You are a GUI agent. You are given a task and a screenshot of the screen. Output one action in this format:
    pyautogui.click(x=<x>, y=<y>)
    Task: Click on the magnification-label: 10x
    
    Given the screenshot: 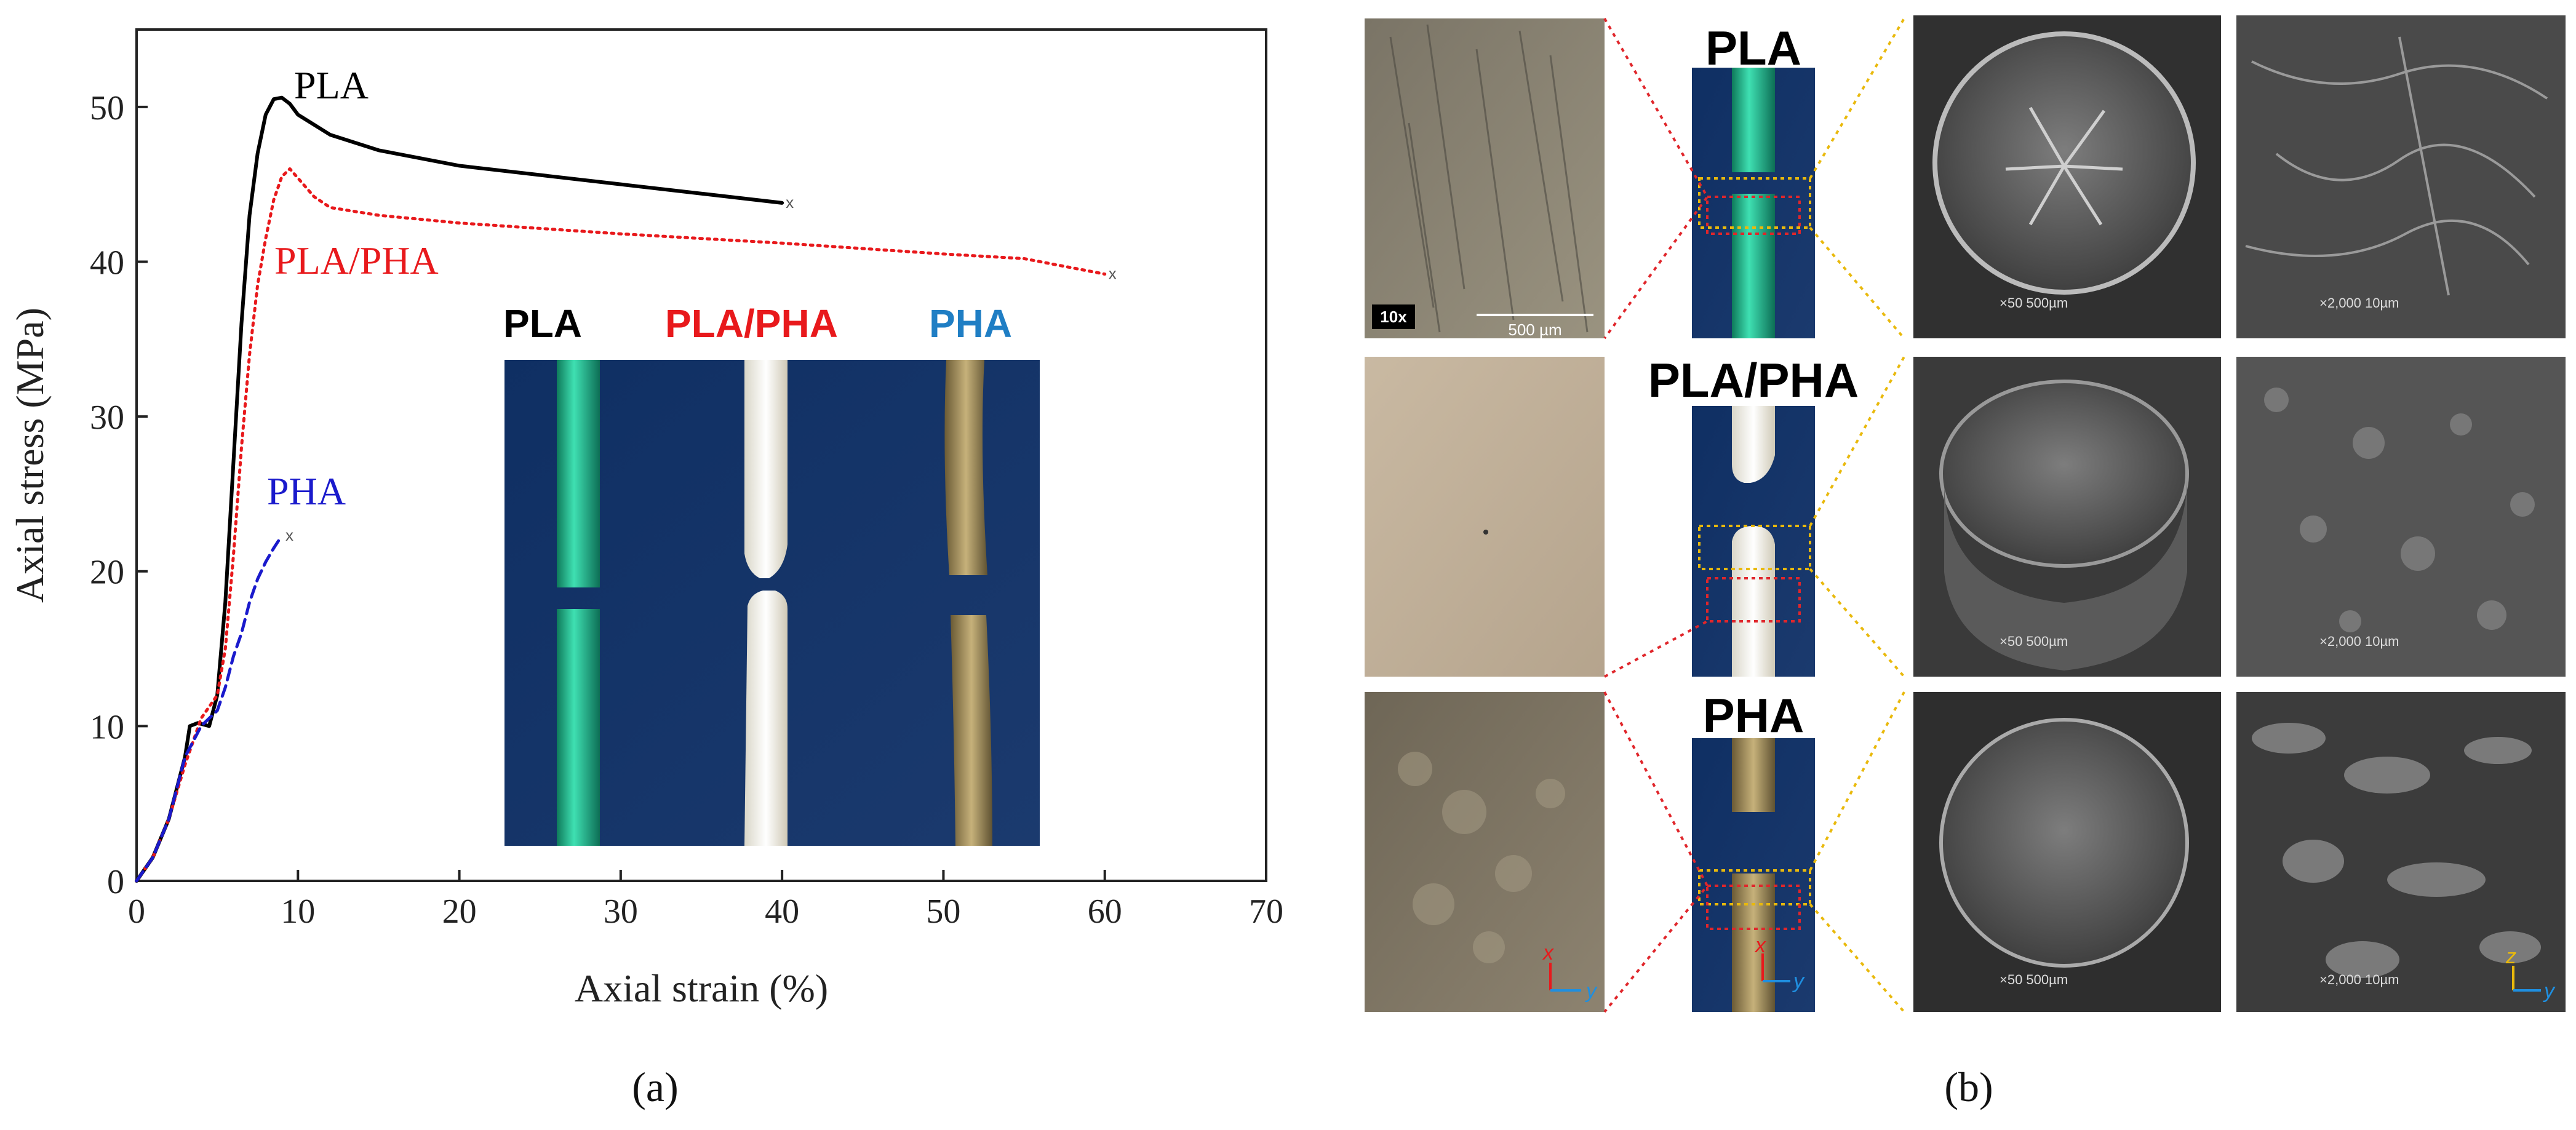 What is the action you would take?
    pyautogui.click(x=1394, y=317)
    